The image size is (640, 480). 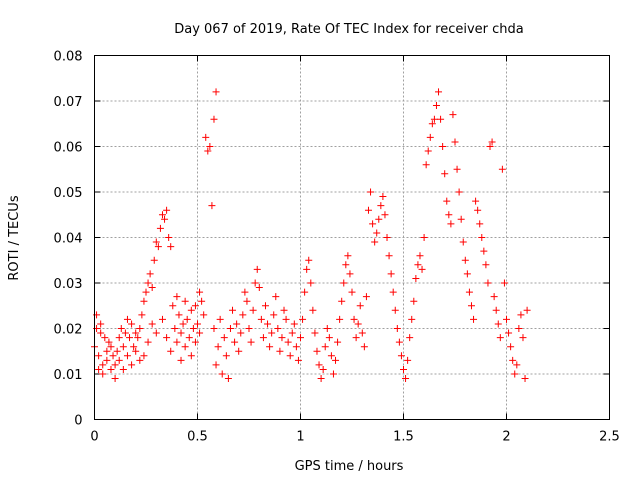 I want to click on x-tick-label: 0, so click(x=94, y=437).